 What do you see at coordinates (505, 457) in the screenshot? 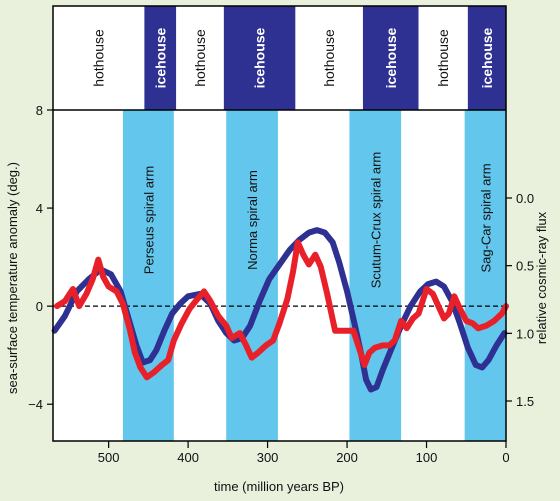
I see `x-tick-label: 0` at bounding box center [505, 457].